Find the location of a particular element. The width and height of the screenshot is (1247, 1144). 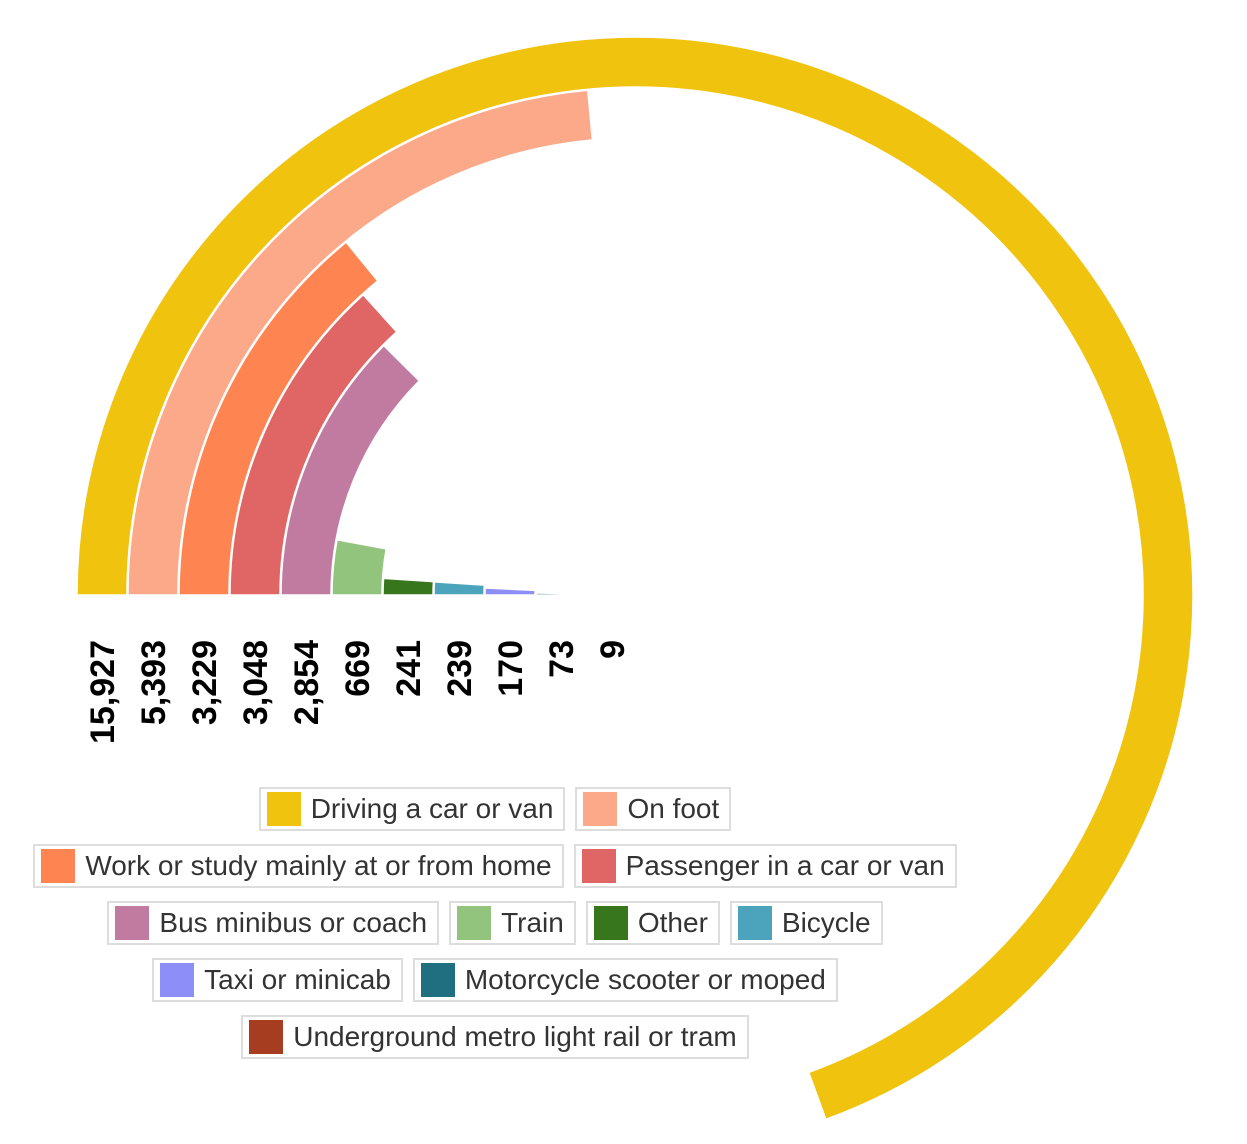

value-label: 9 is located at coordinates (613, 649).